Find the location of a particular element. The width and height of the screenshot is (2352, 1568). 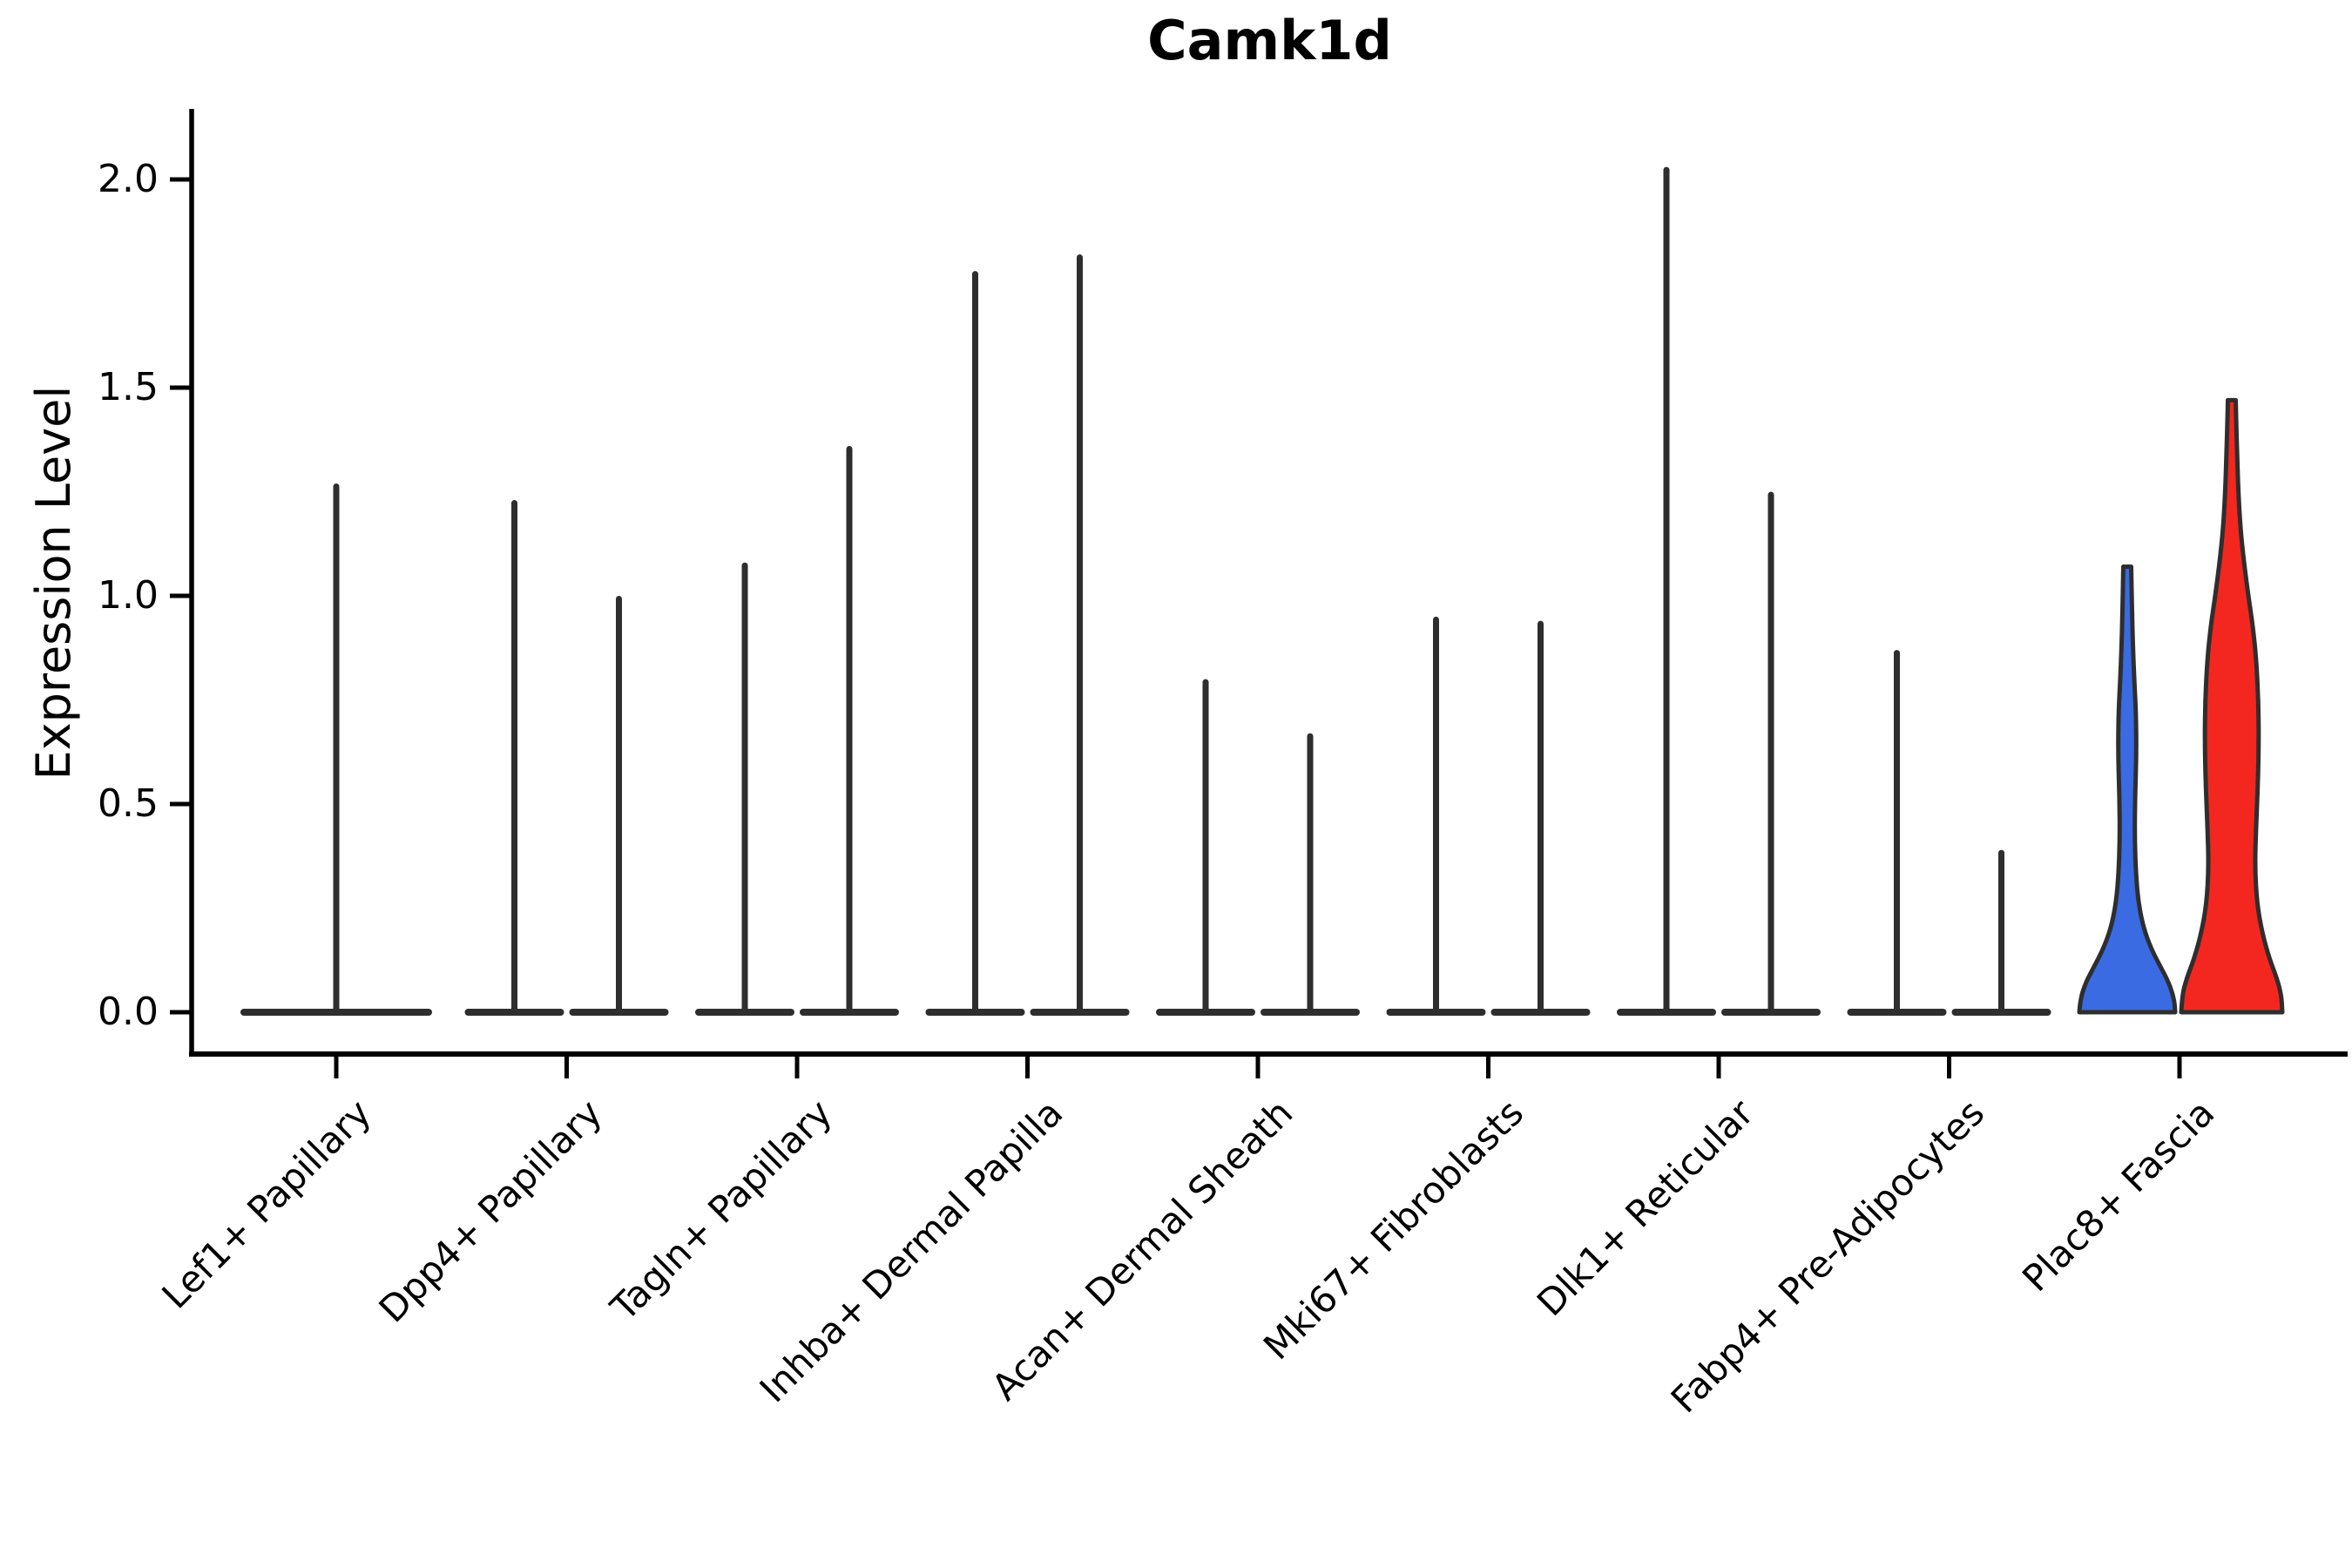

y-tick-label: 1.5 is located at coordinates (129, 387).